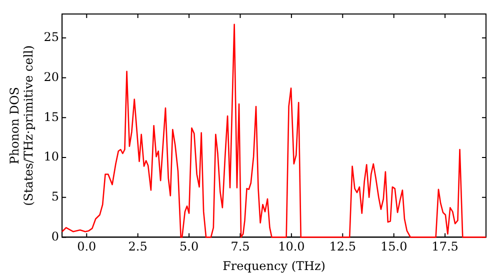 This screenshot has width=500, height=280. I want to click on y-tick-label: 5, so click(55, 196).